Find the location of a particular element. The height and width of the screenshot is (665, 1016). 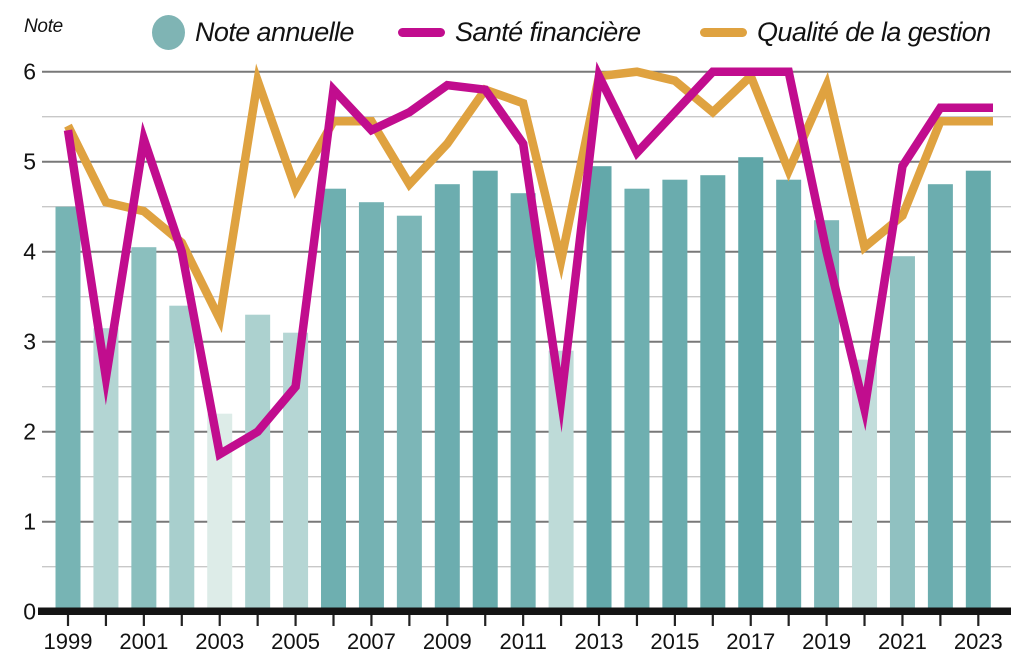

y-axis-label-2: 2 is located at coordinates (29, 432).